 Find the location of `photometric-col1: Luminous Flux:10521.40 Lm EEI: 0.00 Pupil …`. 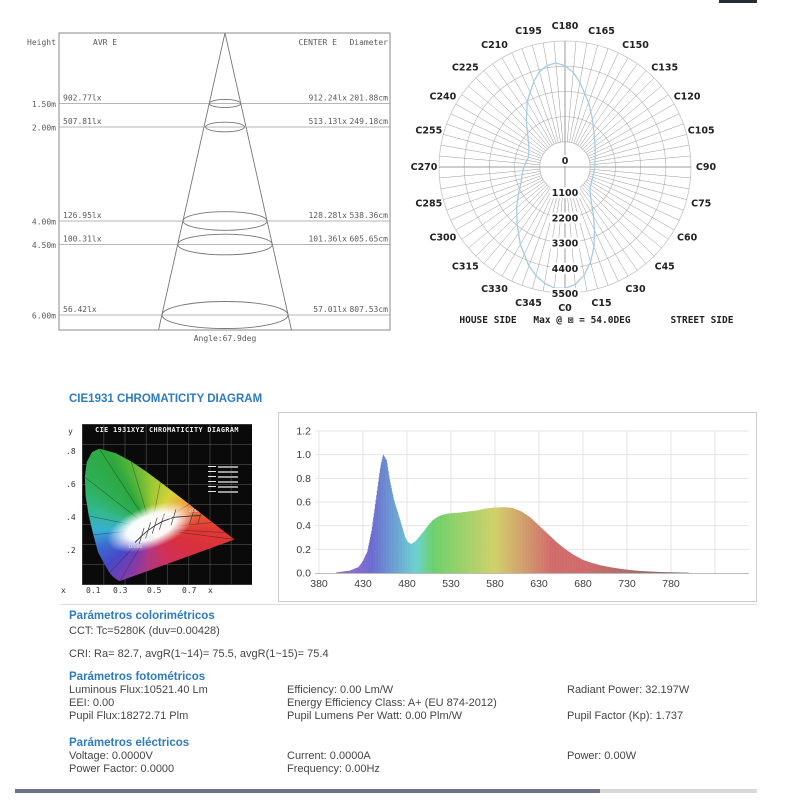

photometric-col1: Luminous Flux:10521.40 Lm EEI: 0.00 Pupil … is located at coordinates (138, 703).